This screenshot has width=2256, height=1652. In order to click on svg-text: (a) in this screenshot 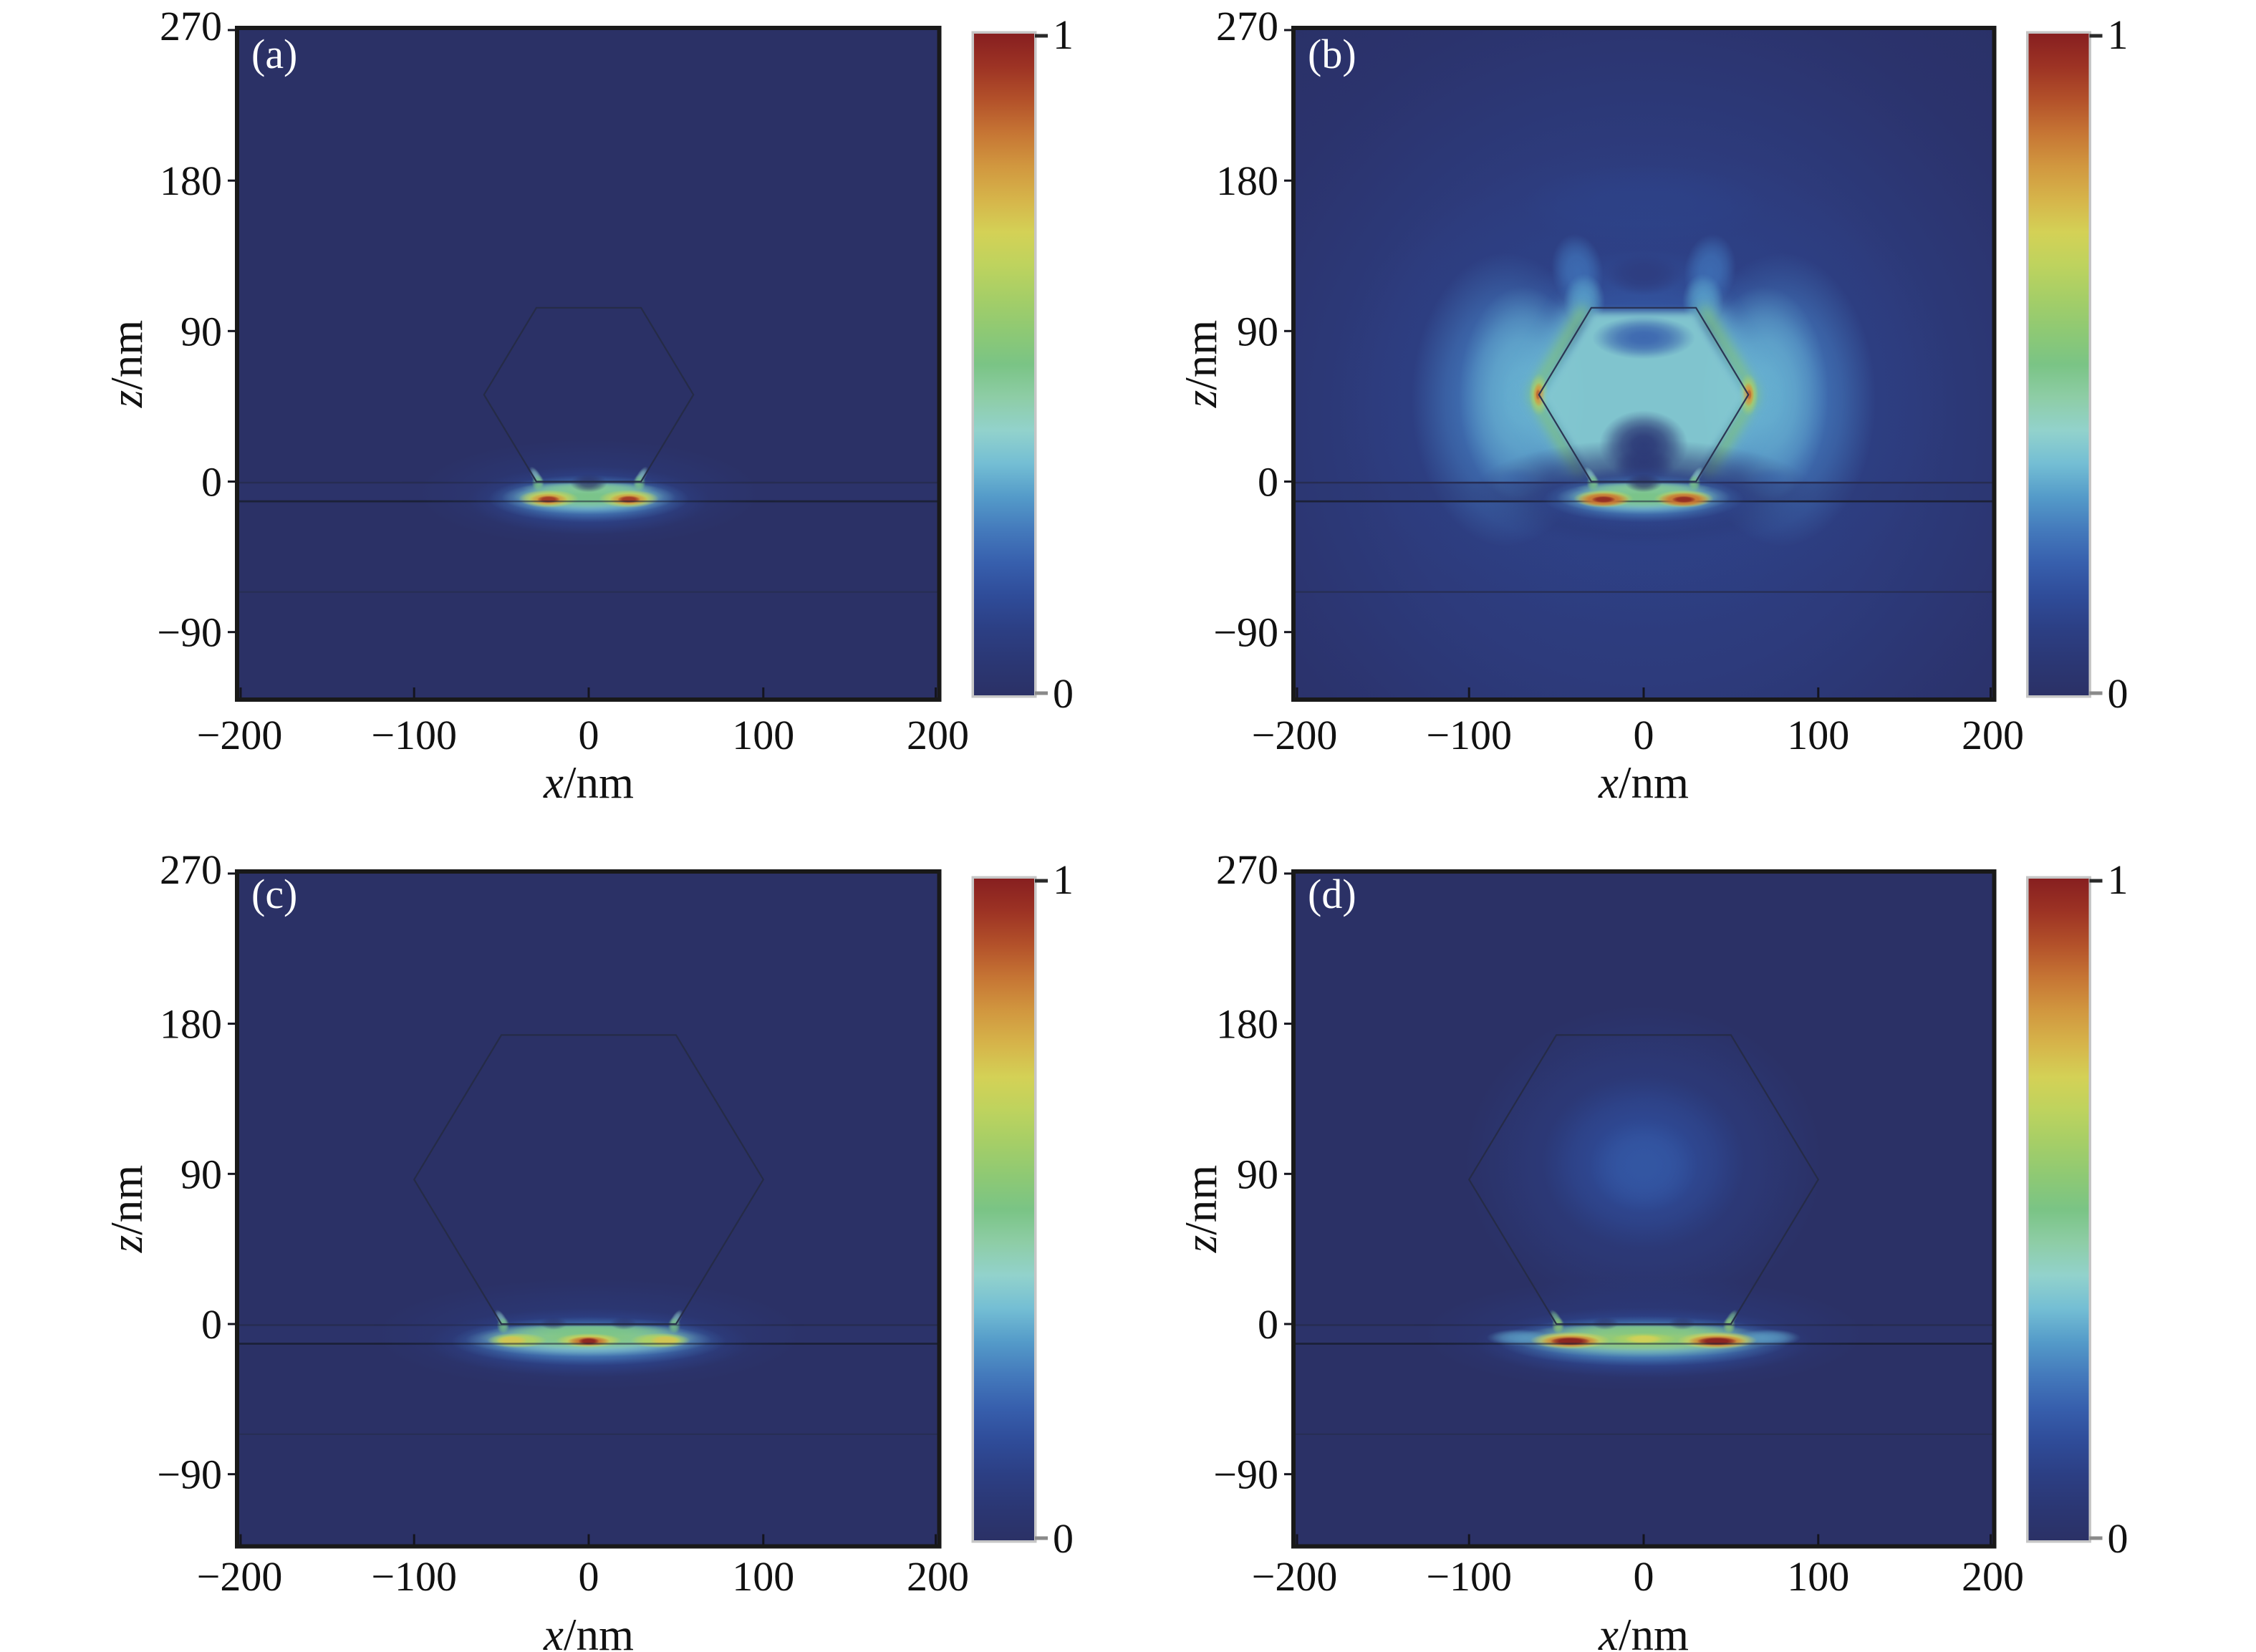, I will do `click(274, 54)`.